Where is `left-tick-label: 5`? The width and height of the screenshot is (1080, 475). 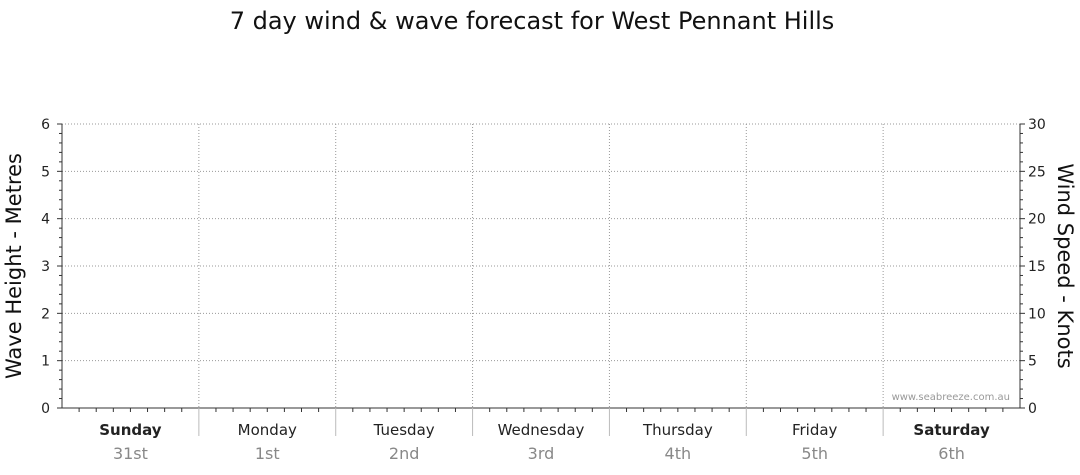 left-tick-label: 5 is located at coordinates (45, 172).